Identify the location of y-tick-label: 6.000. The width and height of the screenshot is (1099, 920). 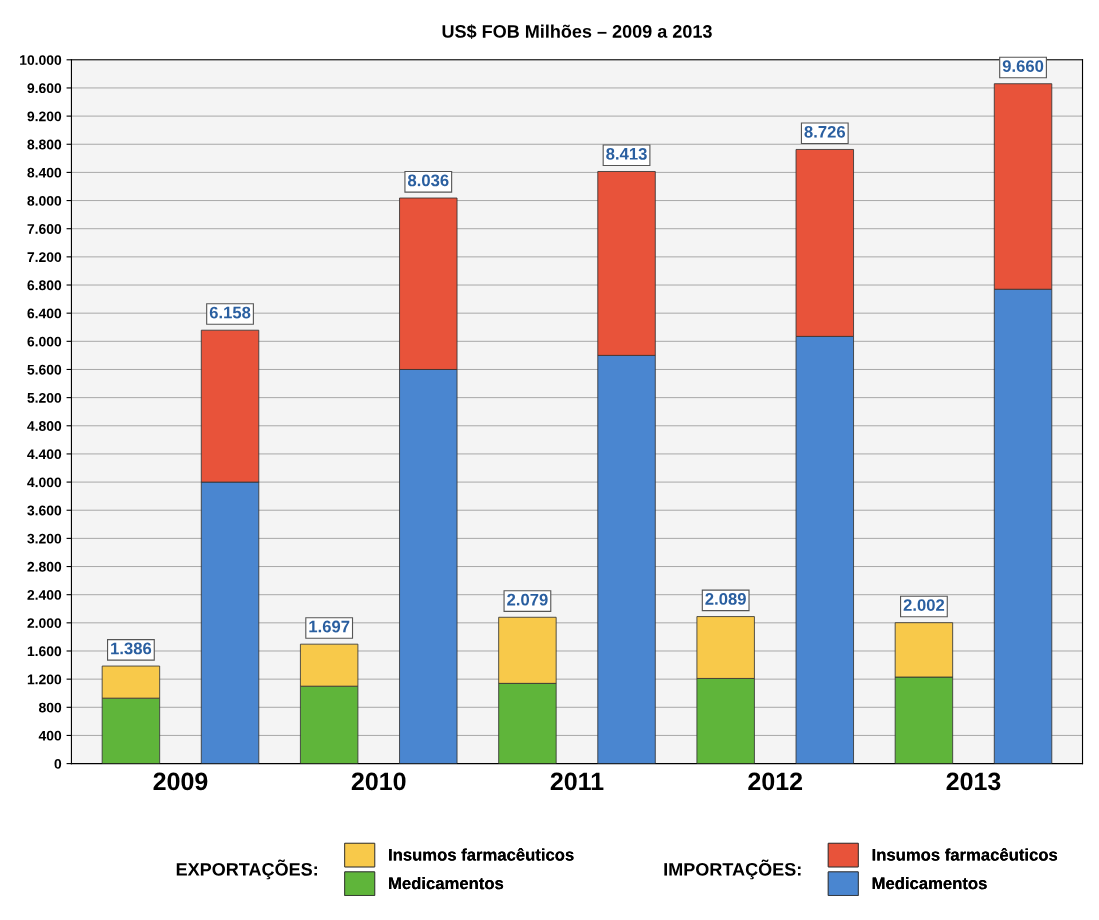
(44, 341).